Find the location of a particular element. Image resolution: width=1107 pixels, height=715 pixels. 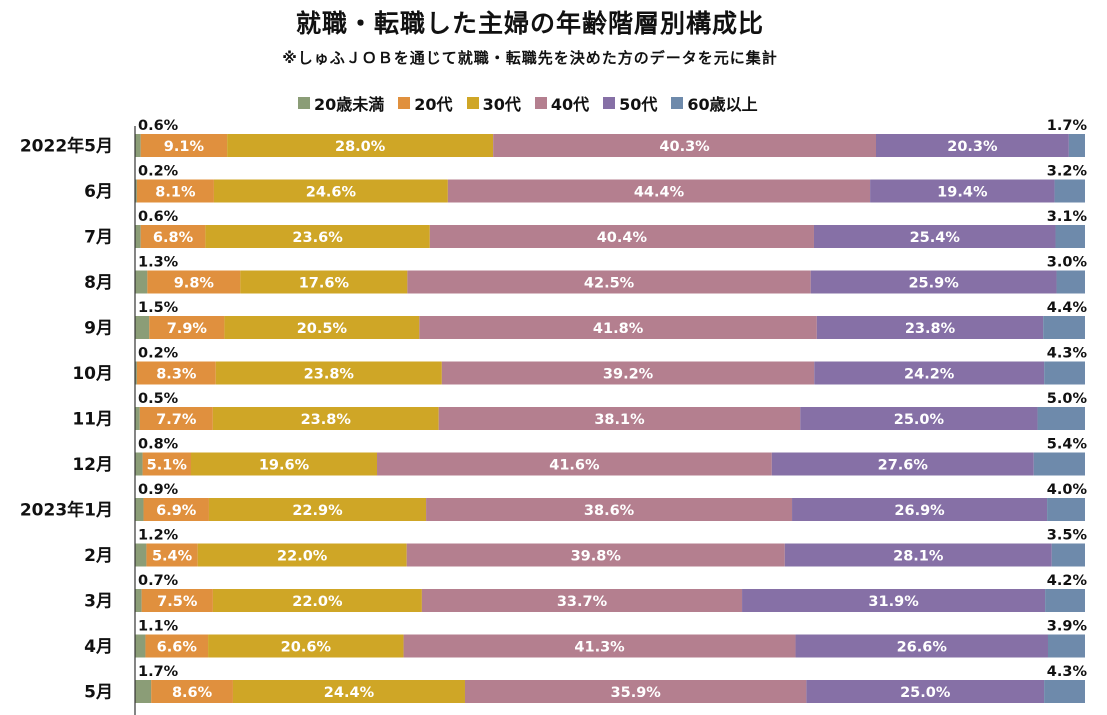

data-label: 4.2% is located at coordinates (1067, 581).